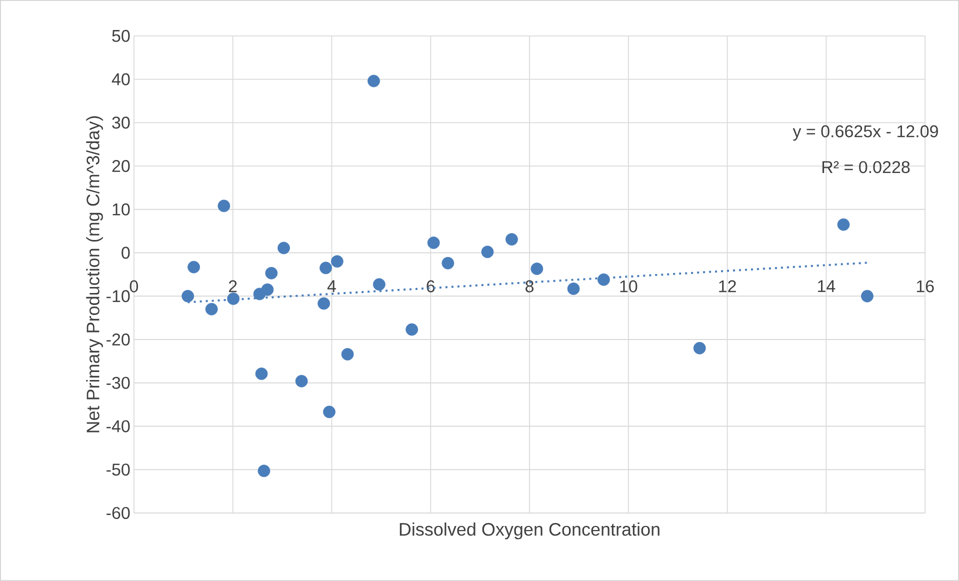 Image resolution: width=959 pixels, height=581 pixels. What do you see at coordinates (925, 286) in the screenshot?
I see `x-tick-label: 16` at bounding box center [925, 286].